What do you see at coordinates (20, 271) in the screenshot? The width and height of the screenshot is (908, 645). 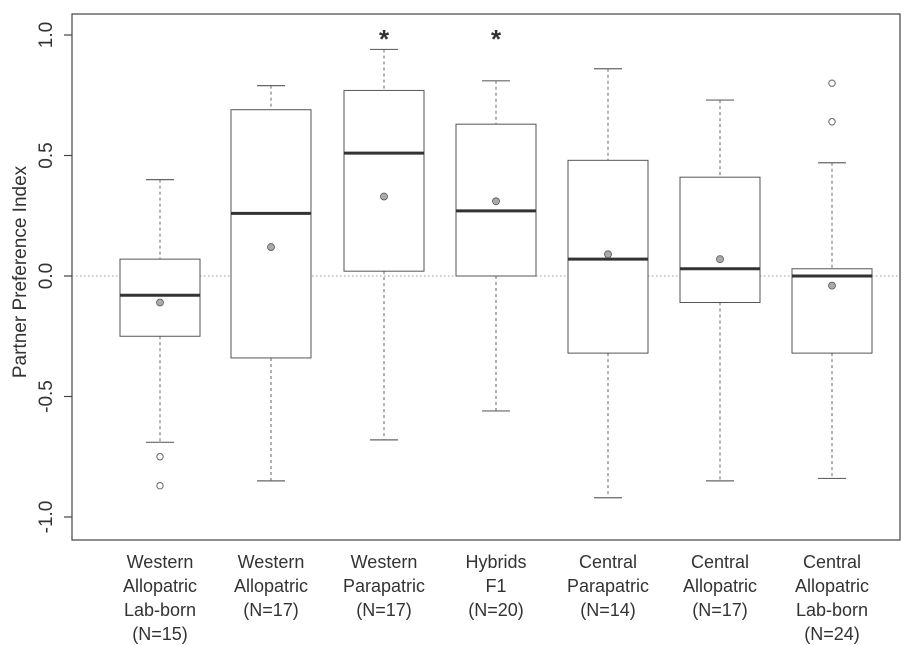 I see `y-axis-title: Partner Preference Index` at bounding box center [20, 271].